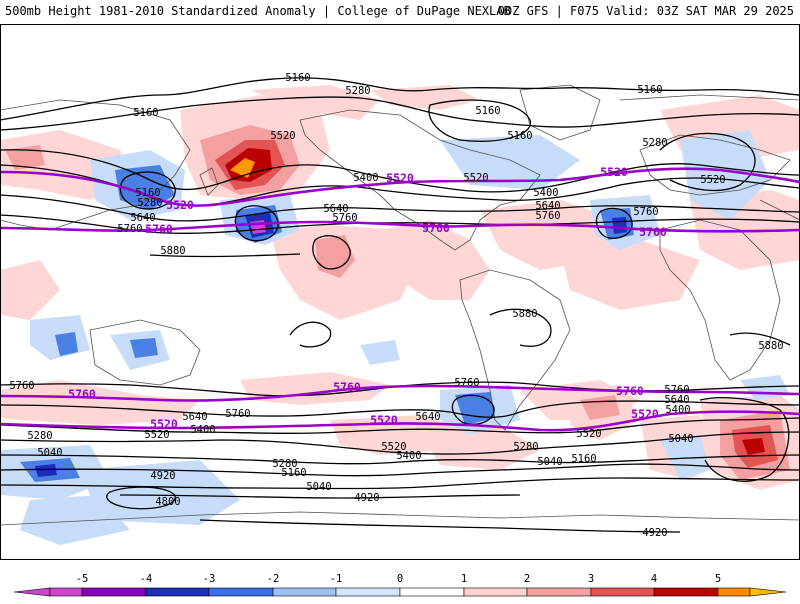  I want to click on colorbar-tick: -1, so click(336, 579).